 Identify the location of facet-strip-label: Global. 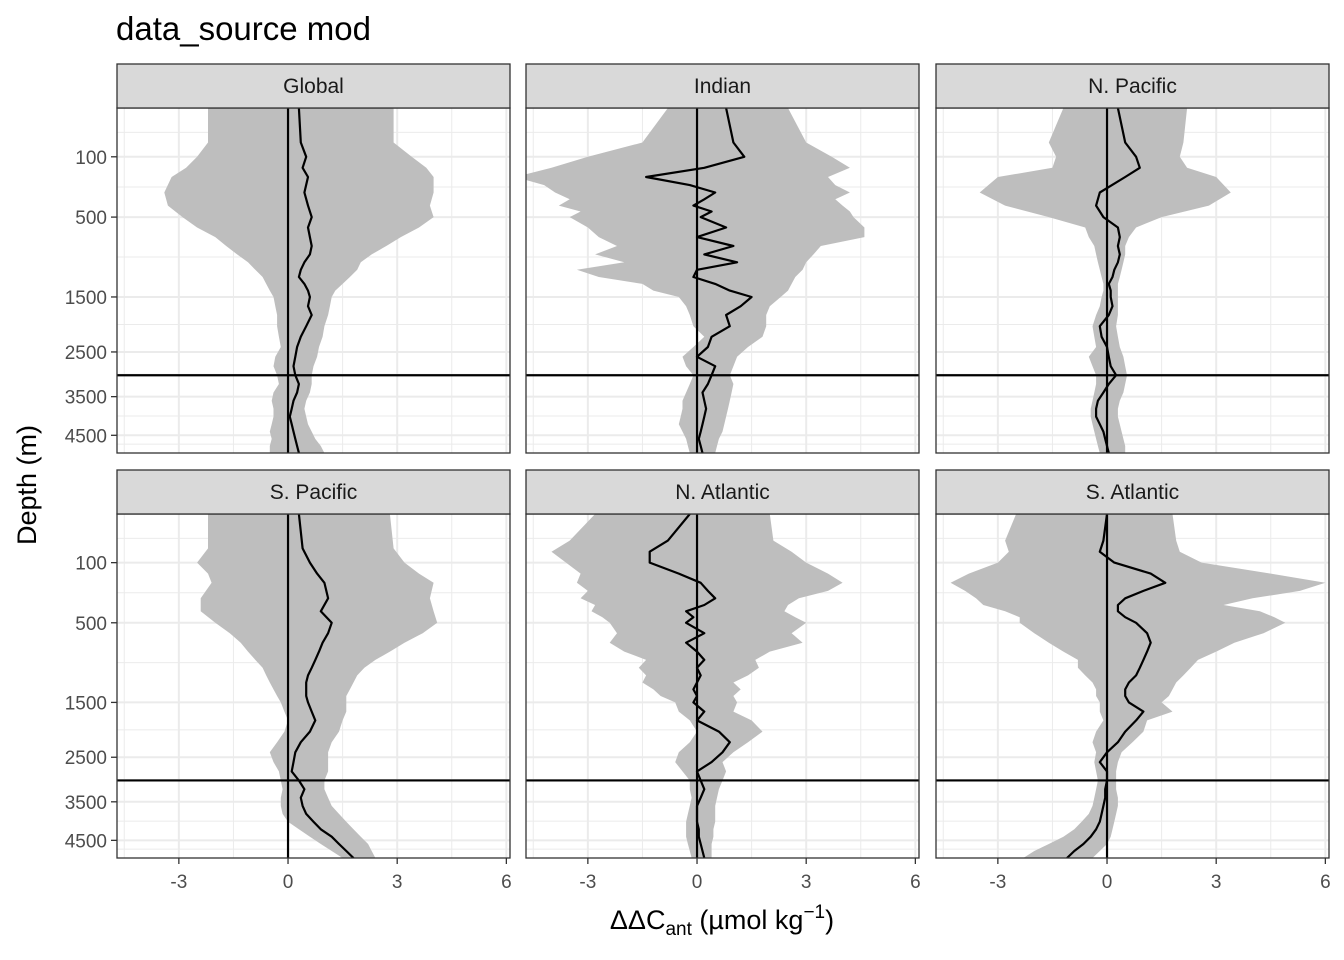
(313, 86).